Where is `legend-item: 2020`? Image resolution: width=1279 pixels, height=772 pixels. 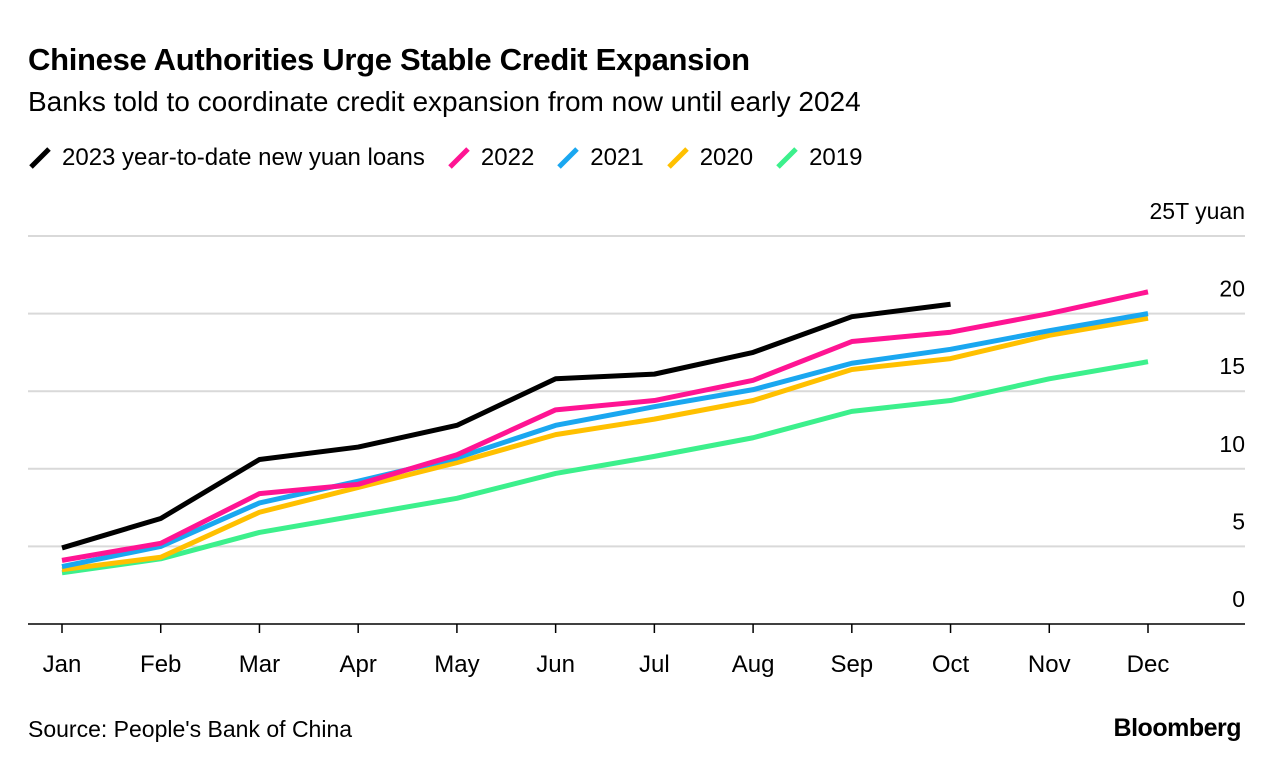
legend-item: 2020 is located at coordinates (709, 158).